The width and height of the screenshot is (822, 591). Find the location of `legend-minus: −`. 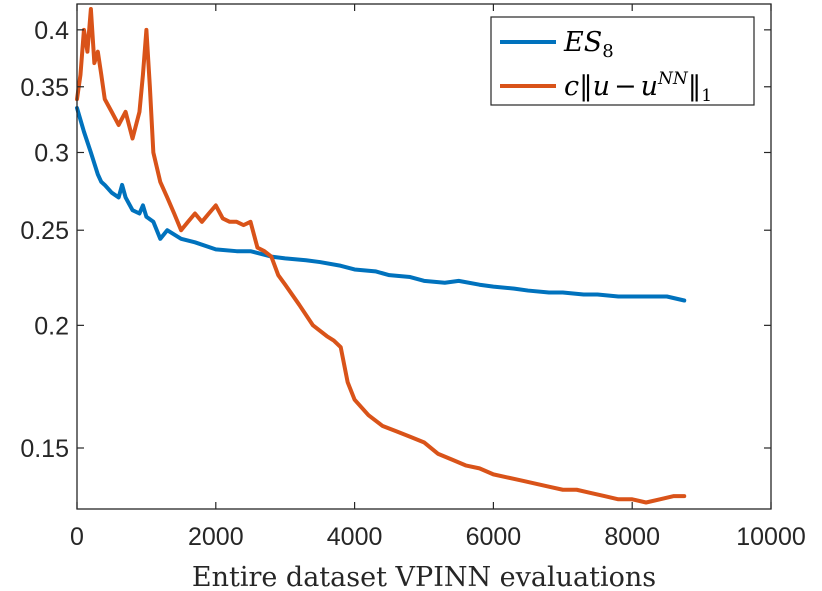

legend-minus: − is located at coordinates (625, 86).